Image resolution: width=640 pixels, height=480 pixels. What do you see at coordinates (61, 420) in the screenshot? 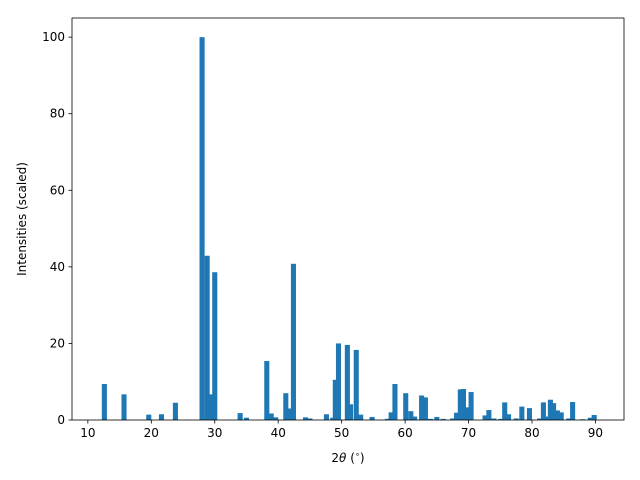
I see `y-tick-label: 0` at bounding box center [61, 420].